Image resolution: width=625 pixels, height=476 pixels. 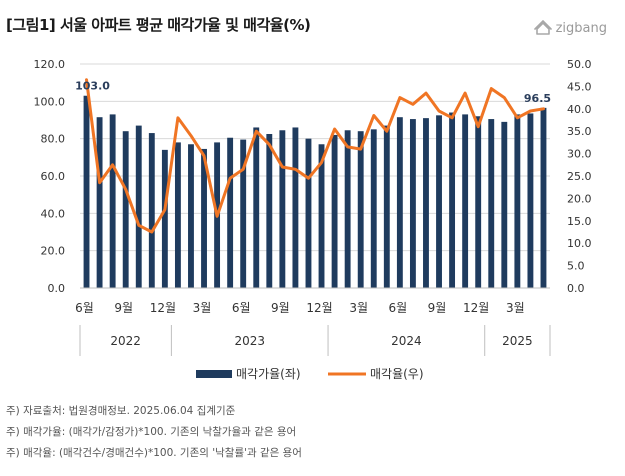 What do you see at coordinates (158, 25) in the screenshot?
I see `chart-title: [그림1] 서울 아파트 평균 매각가율 및 매각율(%)` at bounding box center [158, 25].